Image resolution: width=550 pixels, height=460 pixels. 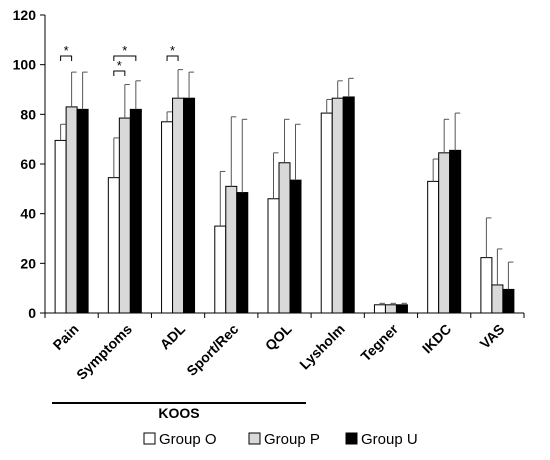 I want to click on bar-group-u-ikdc, so click(x=455, y=231).